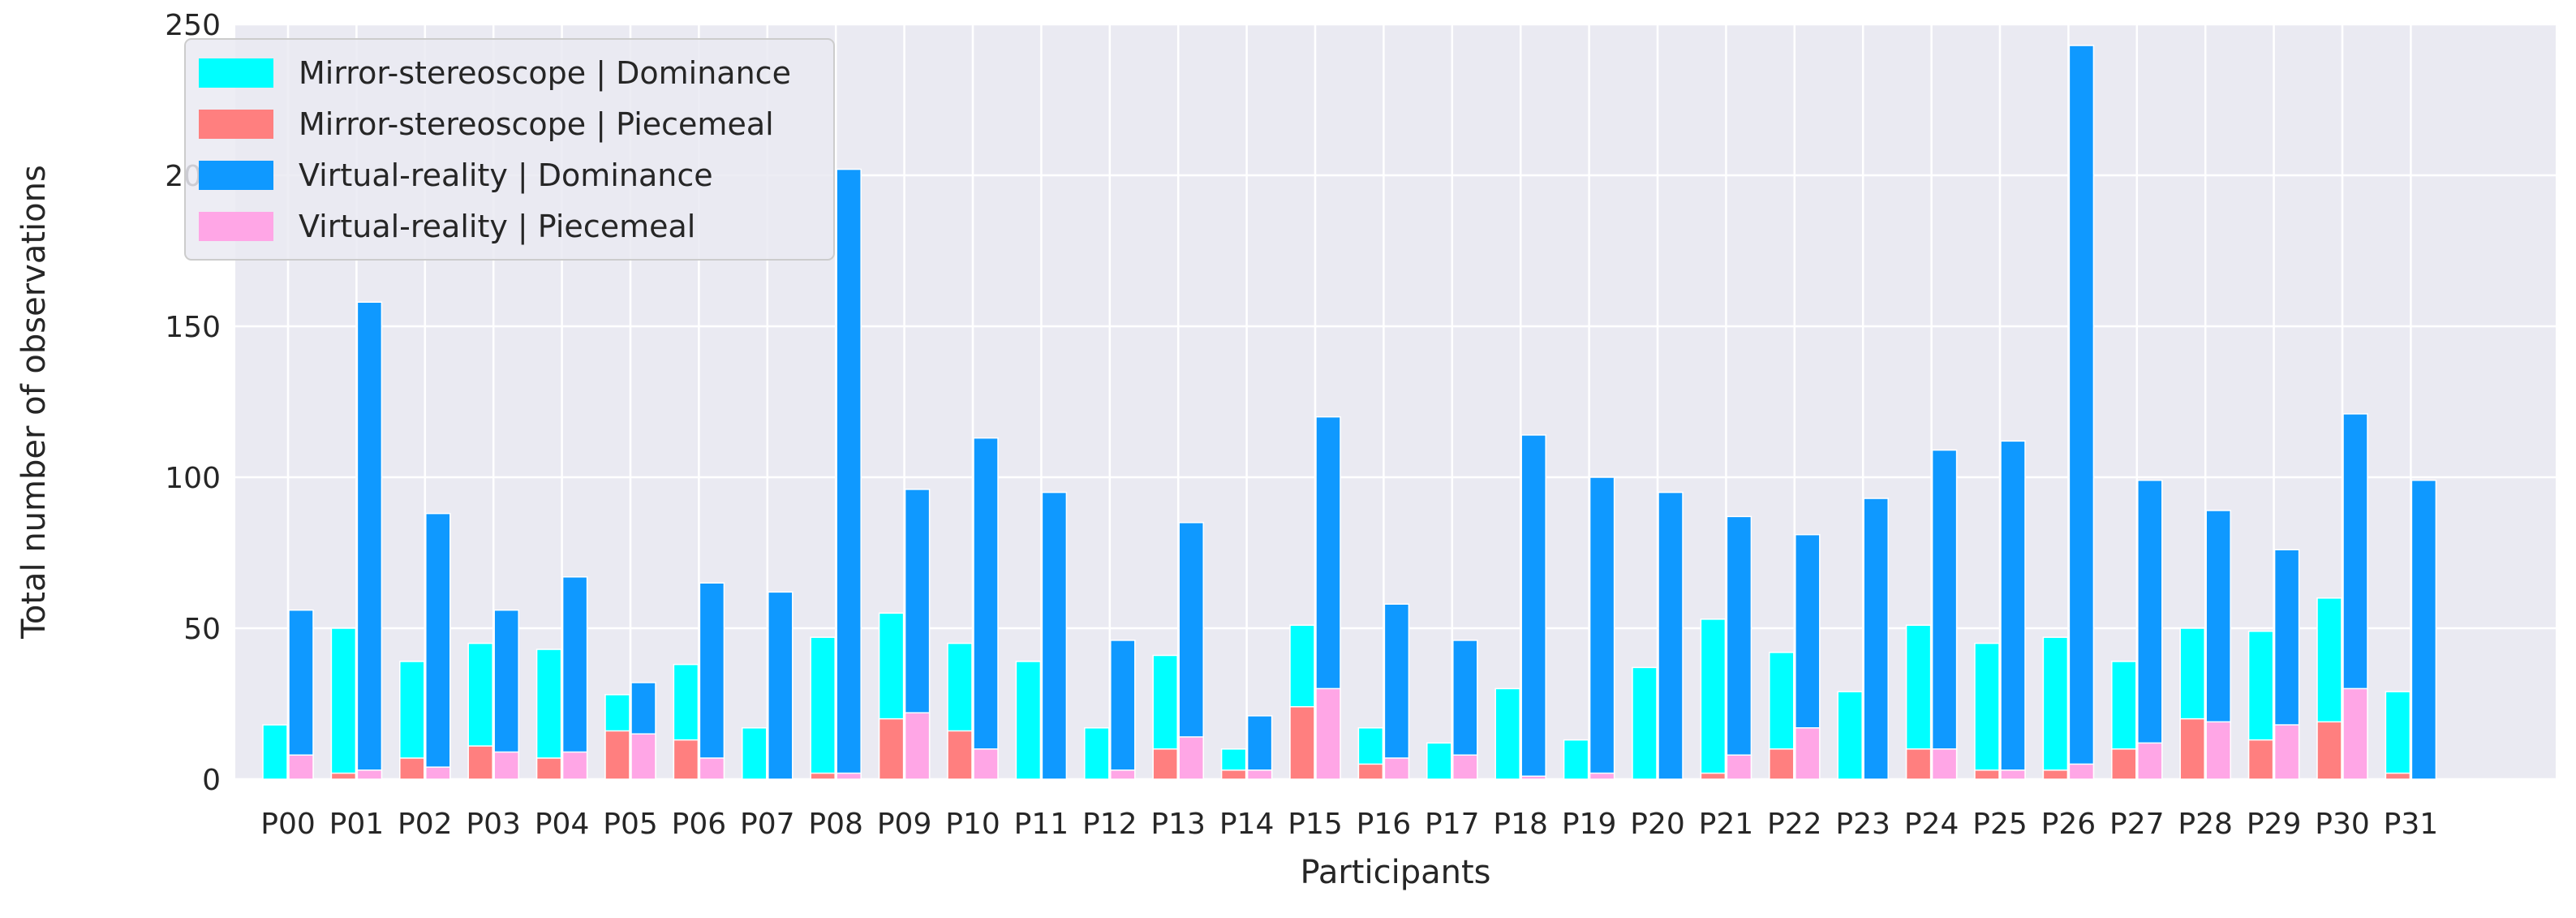 This screenshot has width=2576, height=918. Describe the element at coordinates (357, 825) in the screenshot. I see `x-tick-label: P01` at that location.